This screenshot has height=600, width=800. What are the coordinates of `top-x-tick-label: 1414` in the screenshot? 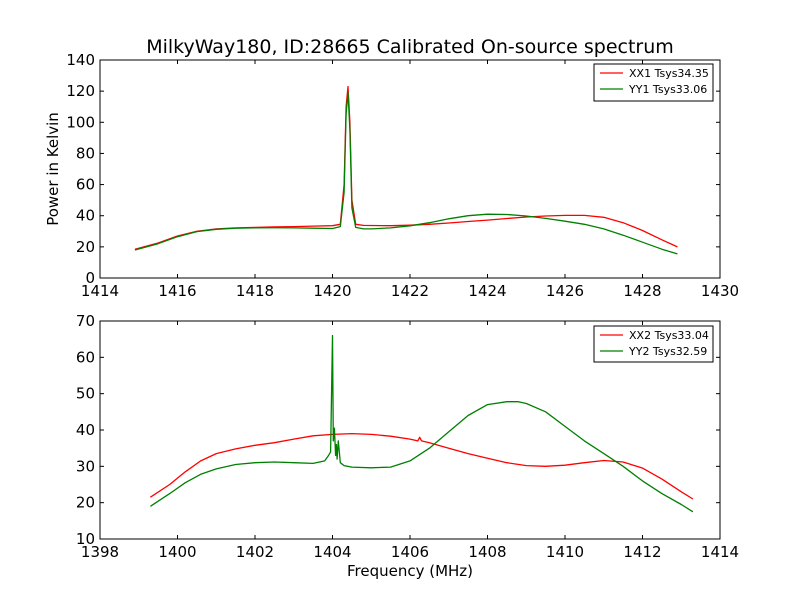 It's located at (100, 291).